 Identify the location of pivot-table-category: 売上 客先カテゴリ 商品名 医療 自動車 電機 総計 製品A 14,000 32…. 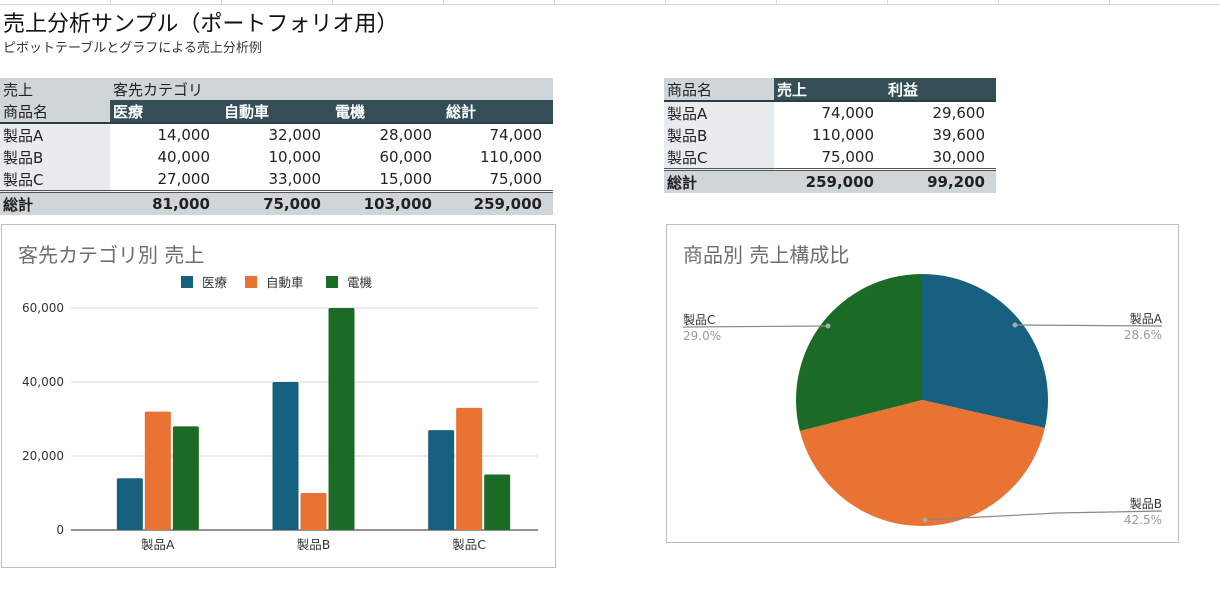
(276, 146).